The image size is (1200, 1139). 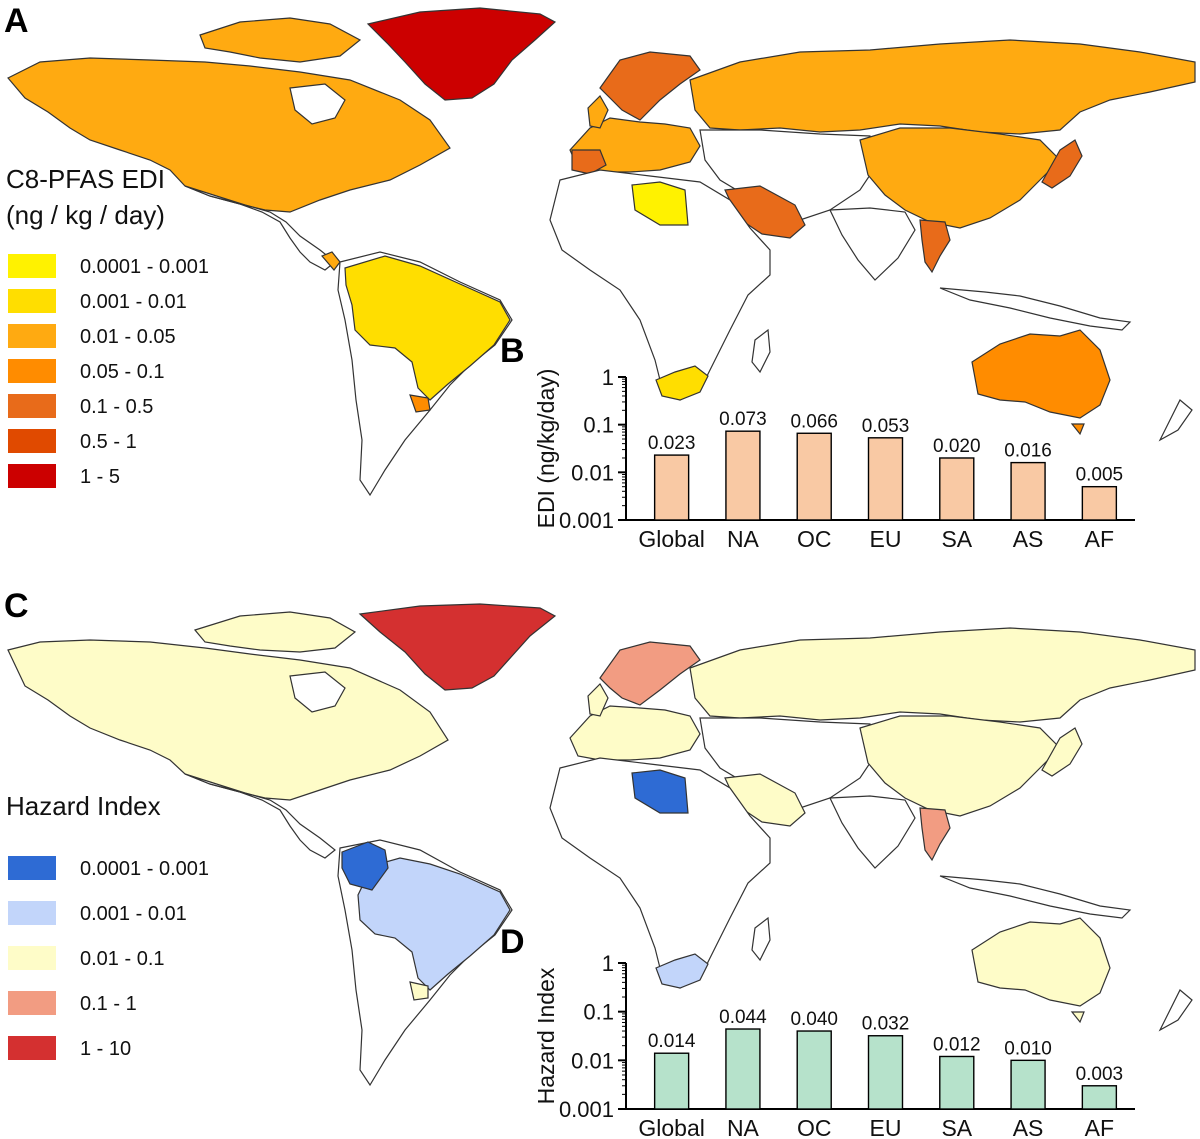 I want to click on map-russia, so click(x=942, y=675).